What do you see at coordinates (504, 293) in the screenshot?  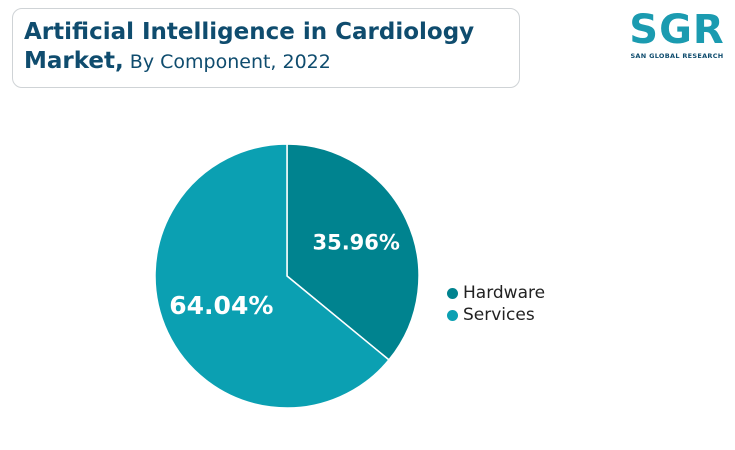 I see `legend-label-hardware: Hardware` at bounding box center [504, 293].